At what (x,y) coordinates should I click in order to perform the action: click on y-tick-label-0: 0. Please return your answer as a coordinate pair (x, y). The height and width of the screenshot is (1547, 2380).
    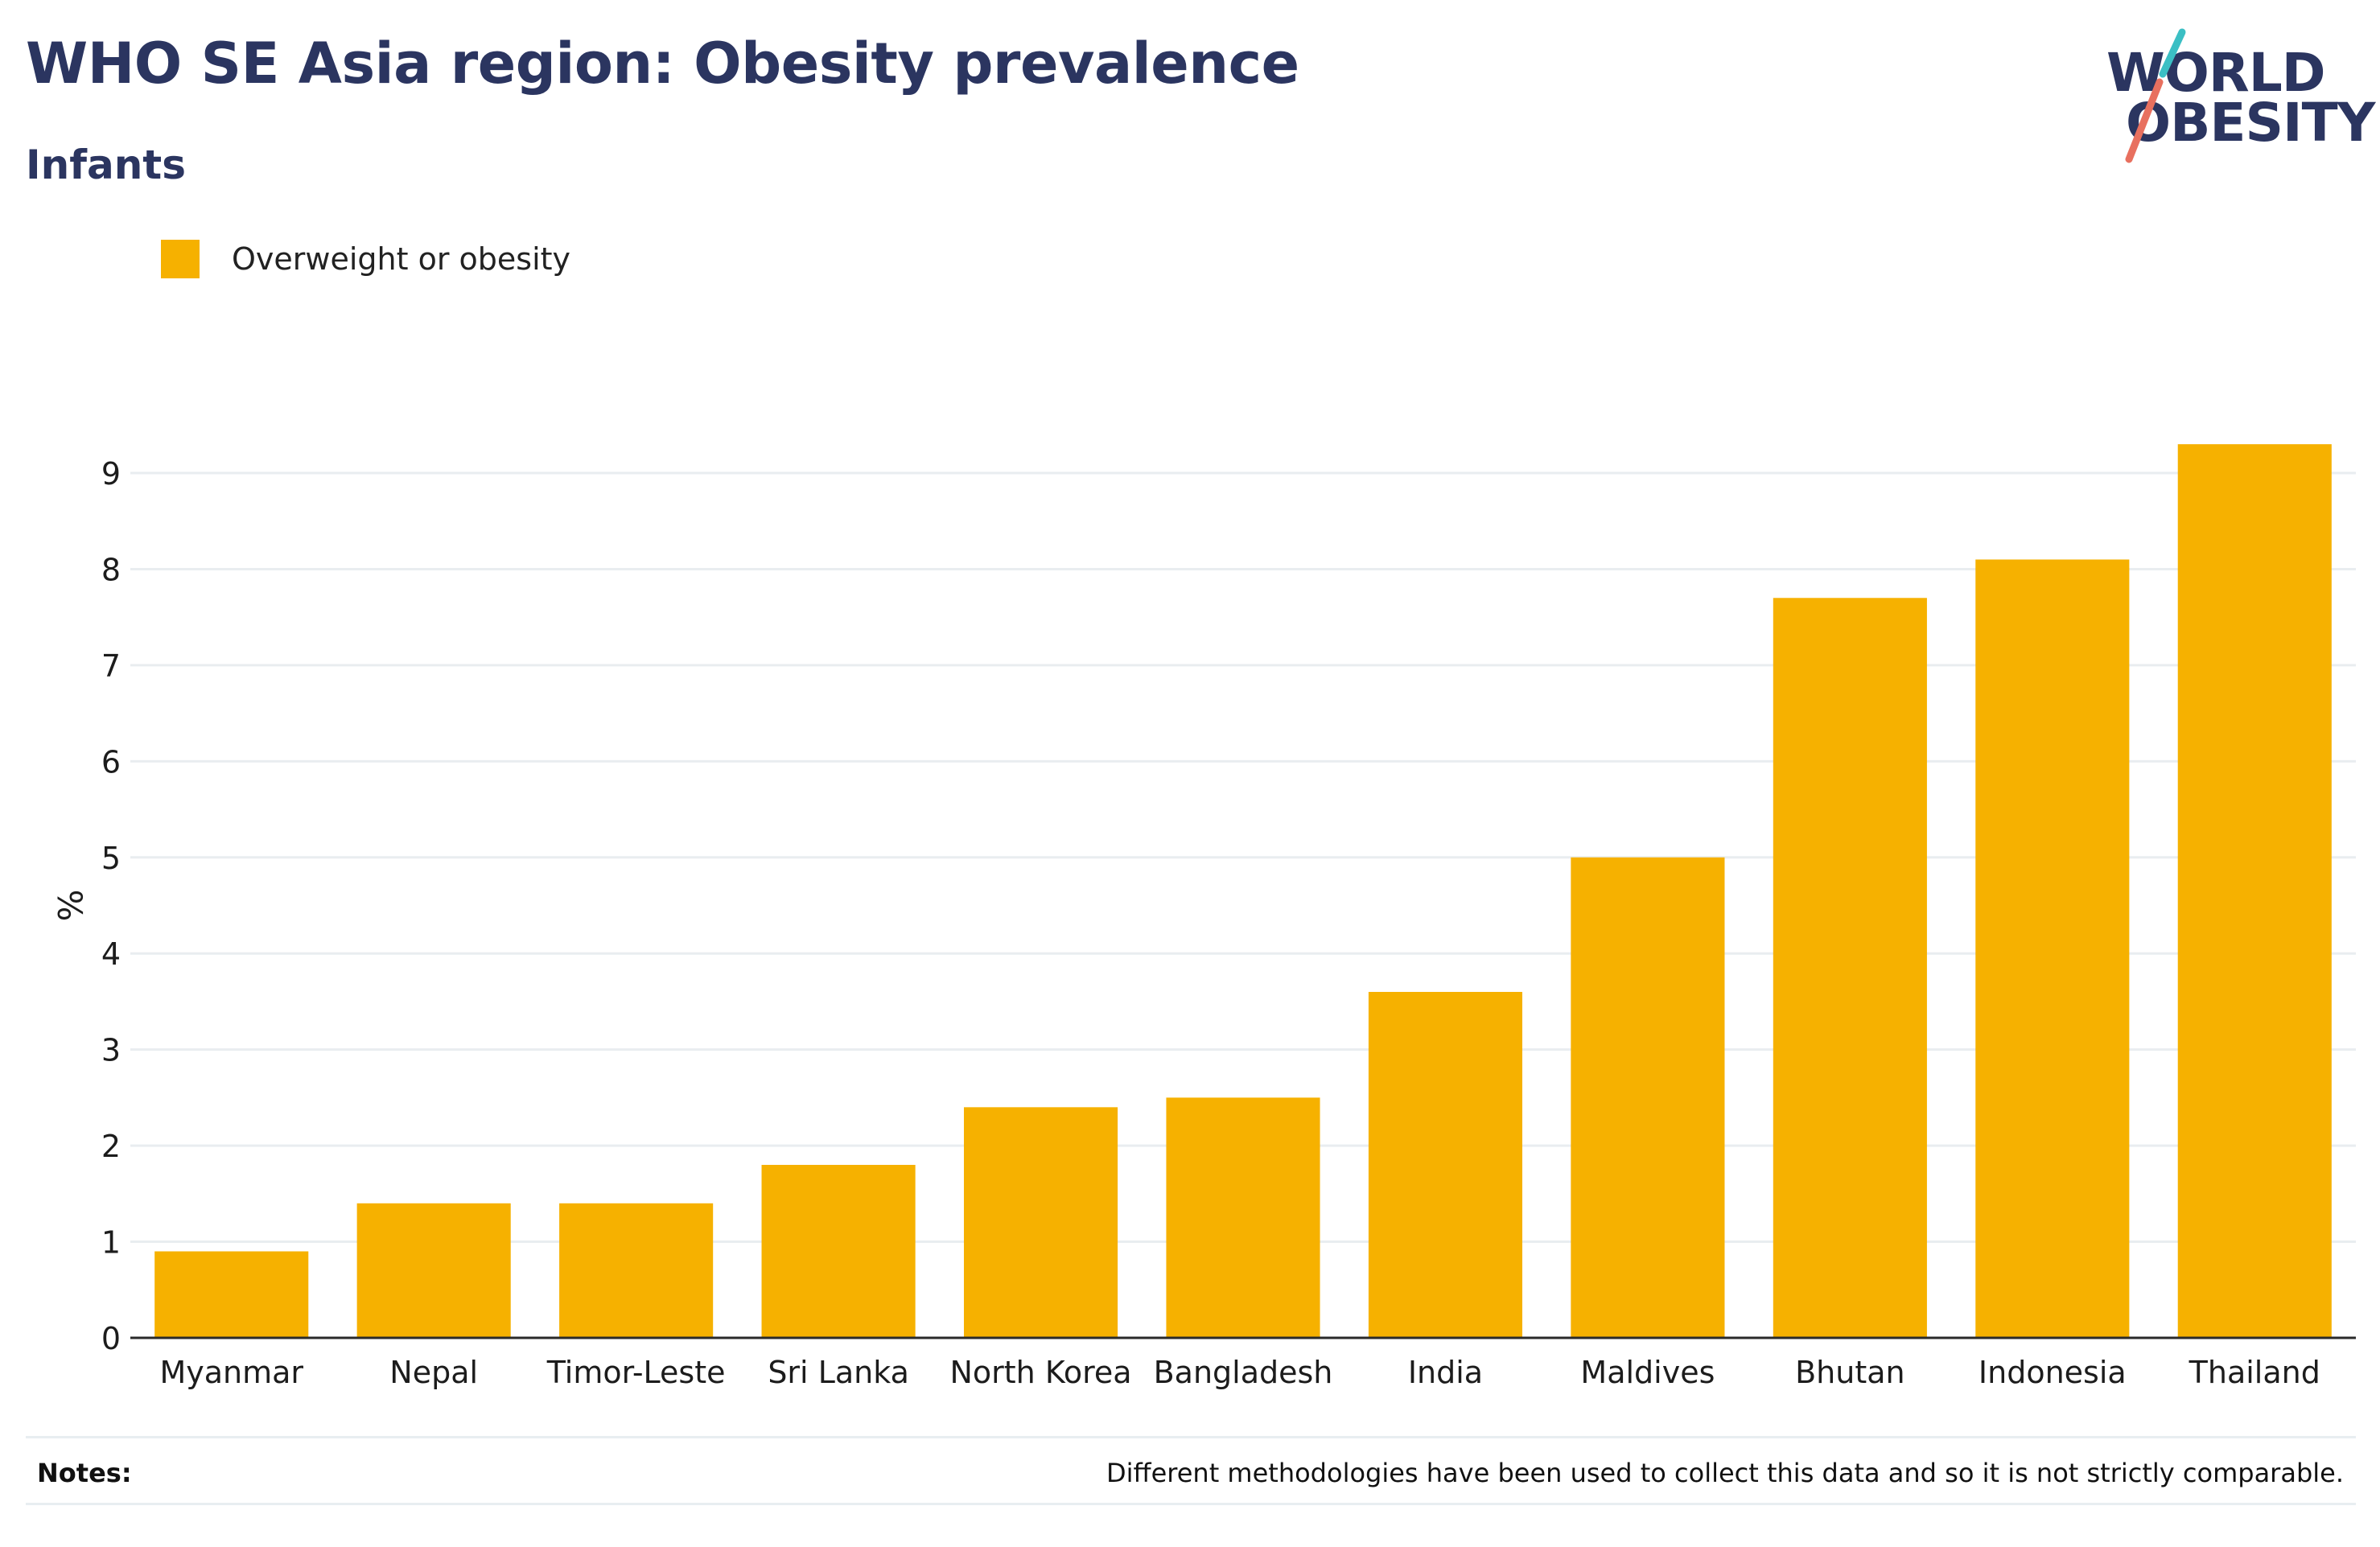
    Looking at the image, I should click on (111, 1338).